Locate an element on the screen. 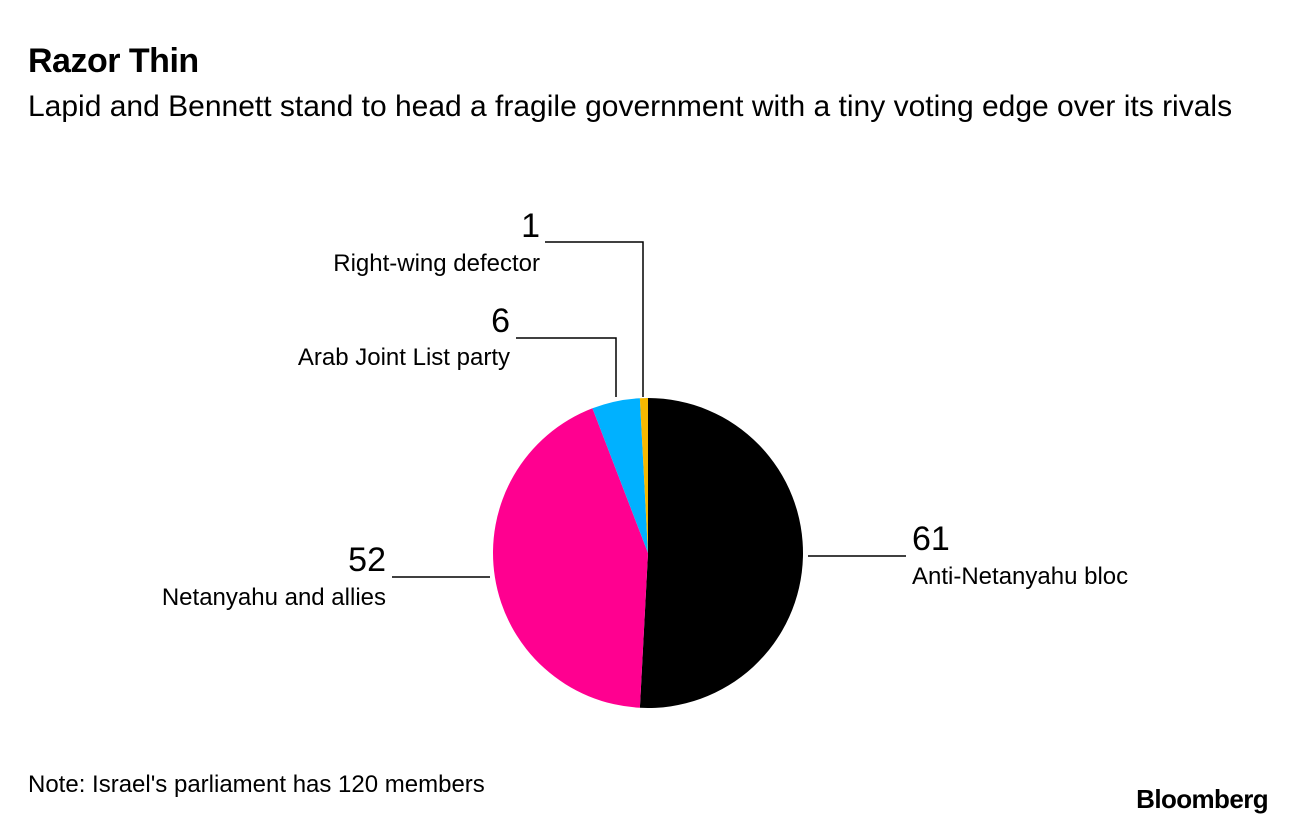 The width and height of the screenshot is (1296, 826). value-label-anti-netanyahu-bloc: 61 is located at coordinates (931, 539).